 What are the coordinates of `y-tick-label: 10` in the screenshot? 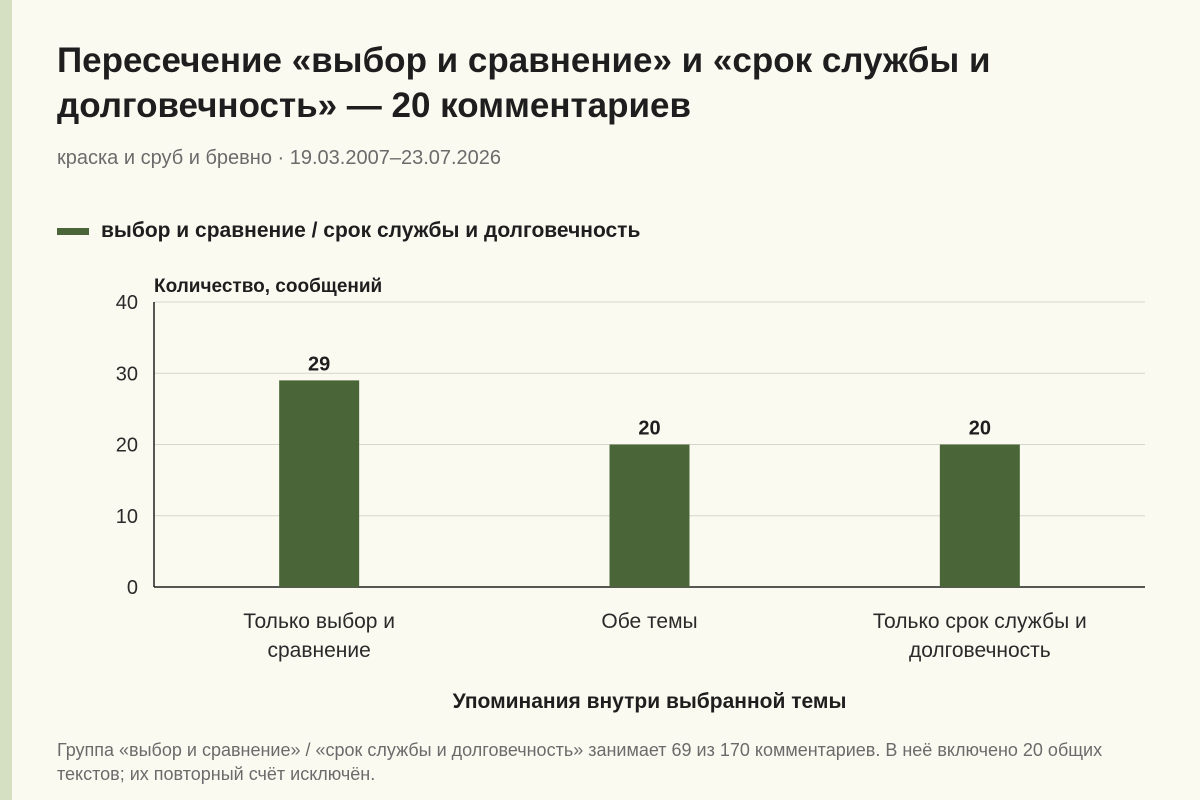 It's located at (127, 517).